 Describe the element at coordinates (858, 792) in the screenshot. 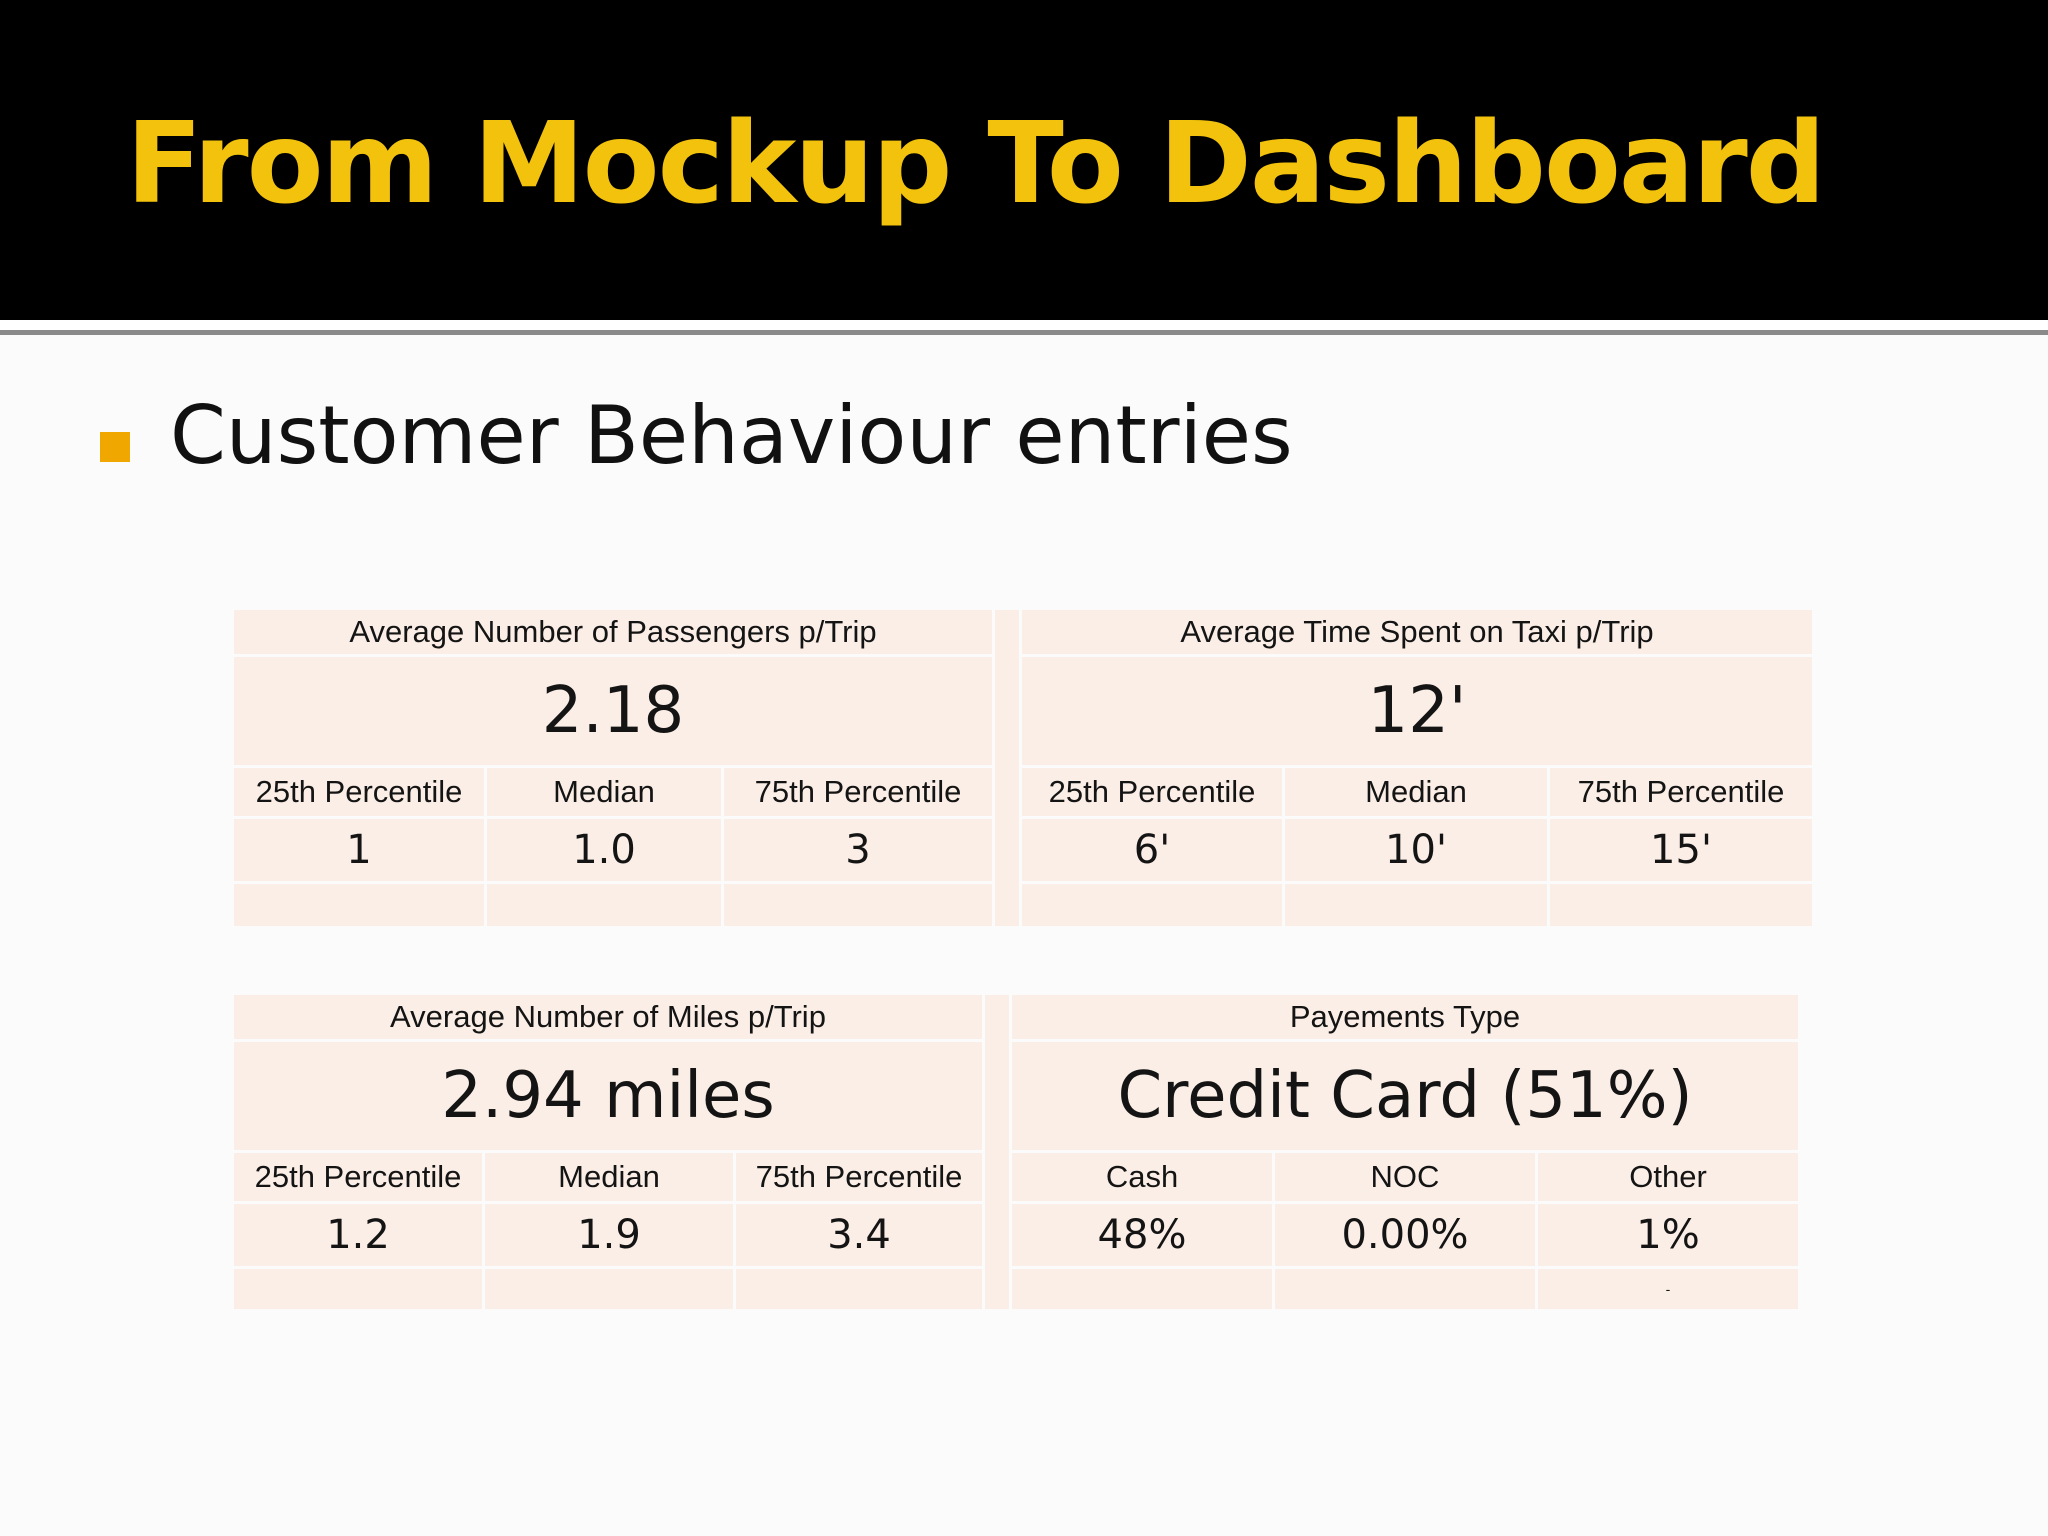

I see `passengers-p75-label: 75th Percentile` at that location.